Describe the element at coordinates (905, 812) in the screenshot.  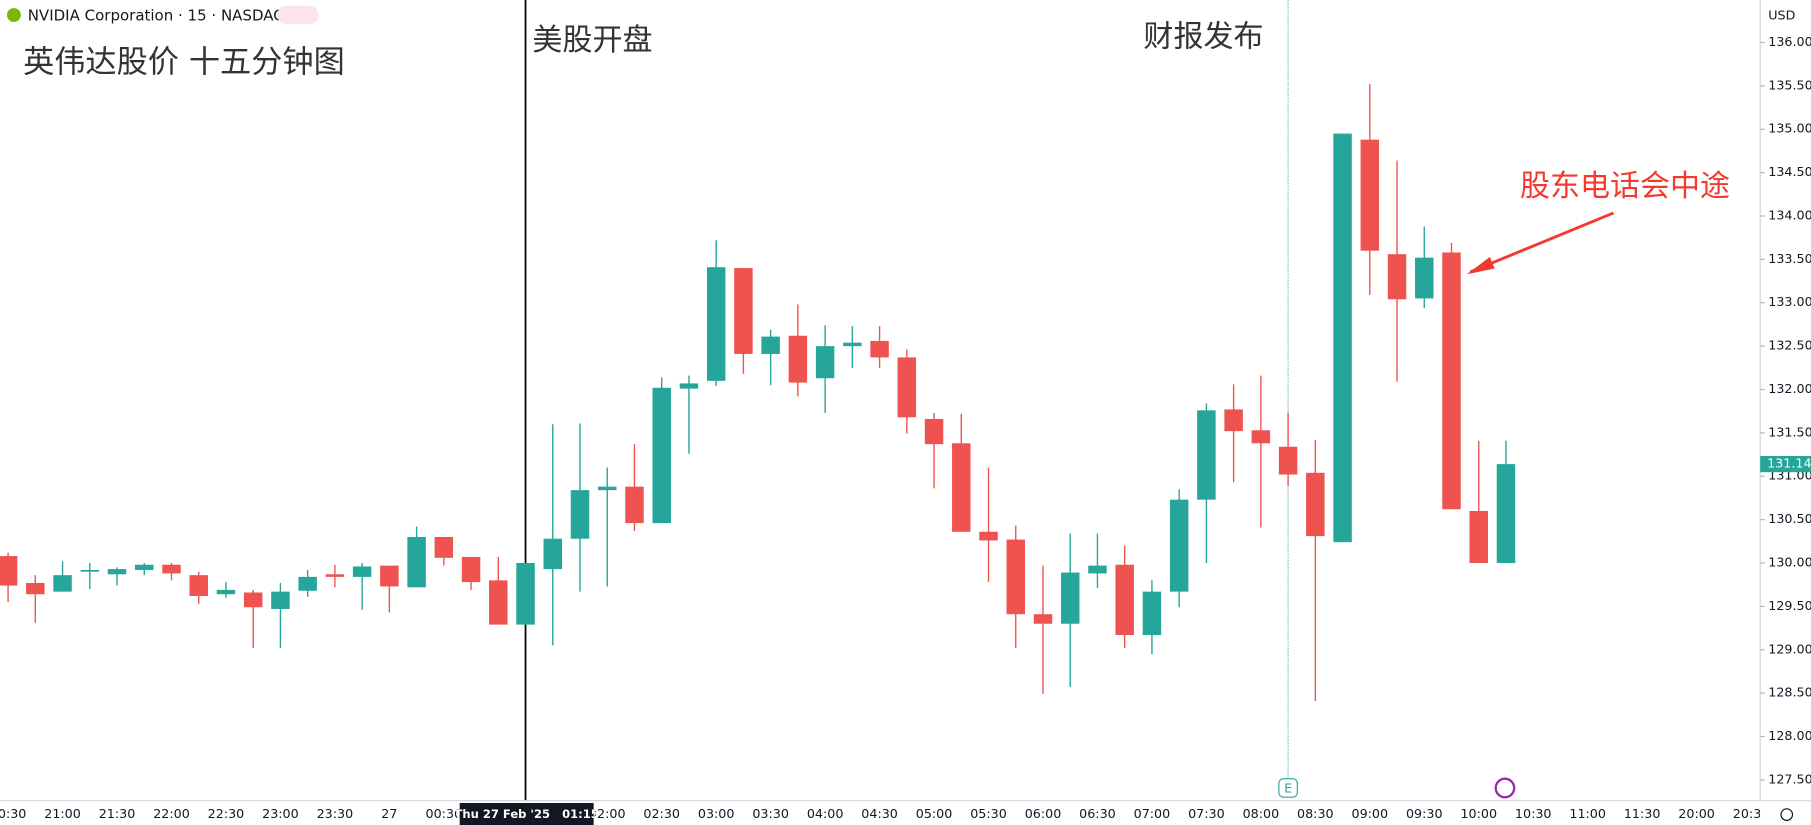
I see `time-axis-bg` at that location.